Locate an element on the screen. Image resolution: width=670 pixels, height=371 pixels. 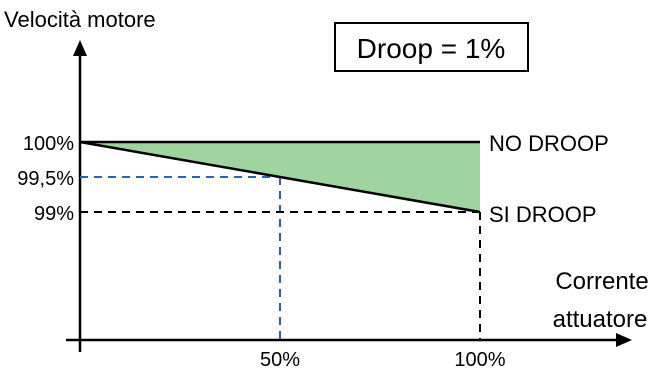
series-no-droop-label: NO DROOP is located at coordinates (549, 143).